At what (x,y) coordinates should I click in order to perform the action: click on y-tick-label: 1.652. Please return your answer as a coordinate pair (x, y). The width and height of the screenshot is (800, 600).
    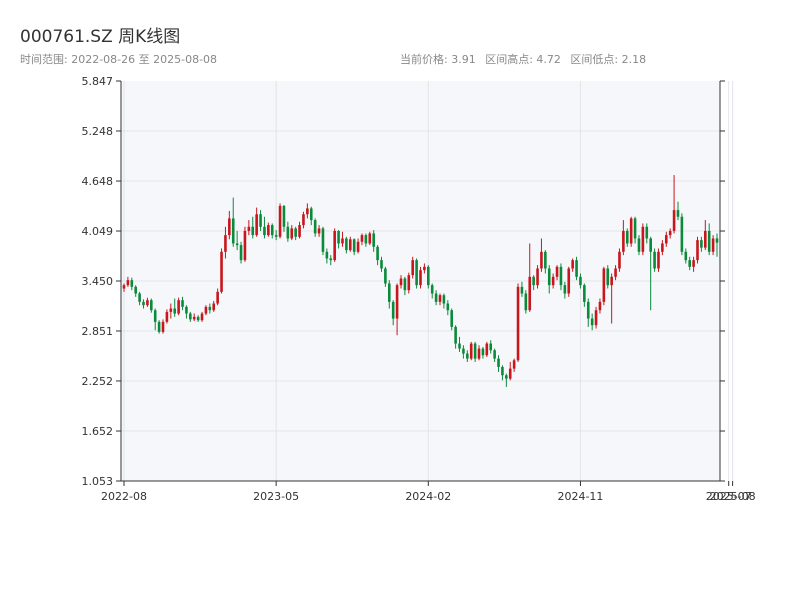
    Looking at the image, I should click on (98, 431).